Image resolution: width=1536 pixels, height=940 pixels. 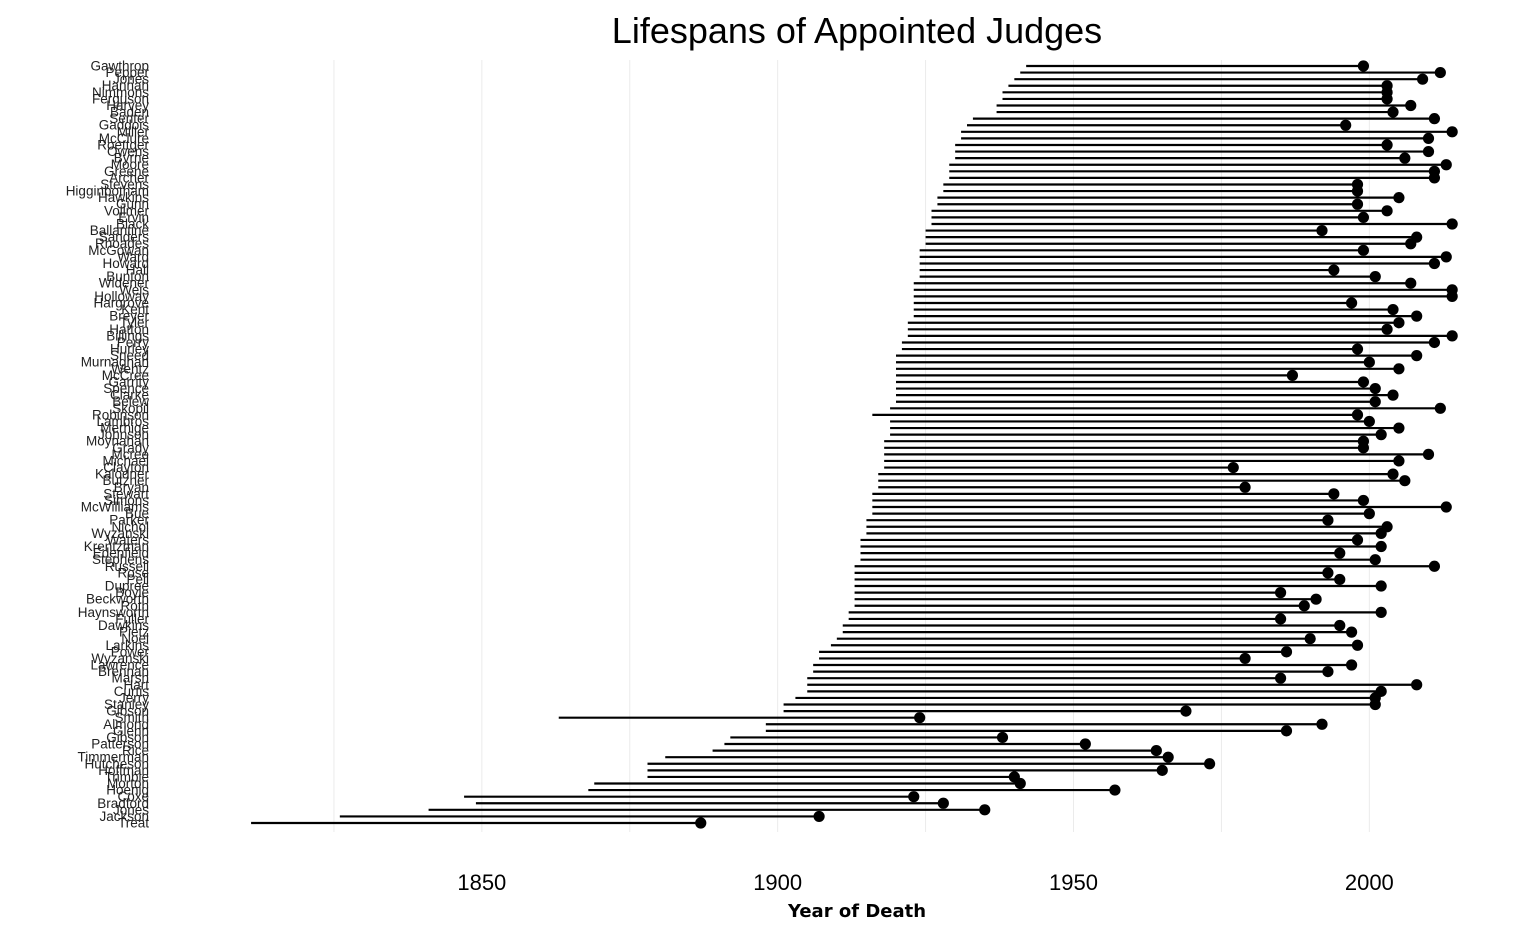 What do you see at coordinates (130, 447) in the screenshot?
I see `judge-name-label: Grady` at bounding box center [130, 447].